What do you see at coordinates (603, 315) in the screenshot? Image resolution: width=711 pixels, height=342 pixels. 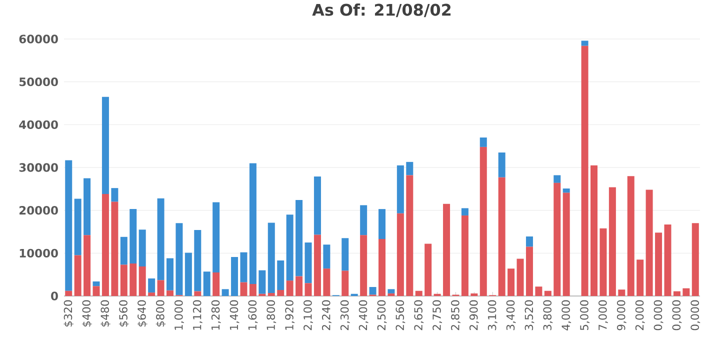 I see `x-tick-label: 7,000` at bounding box center [603, 315].